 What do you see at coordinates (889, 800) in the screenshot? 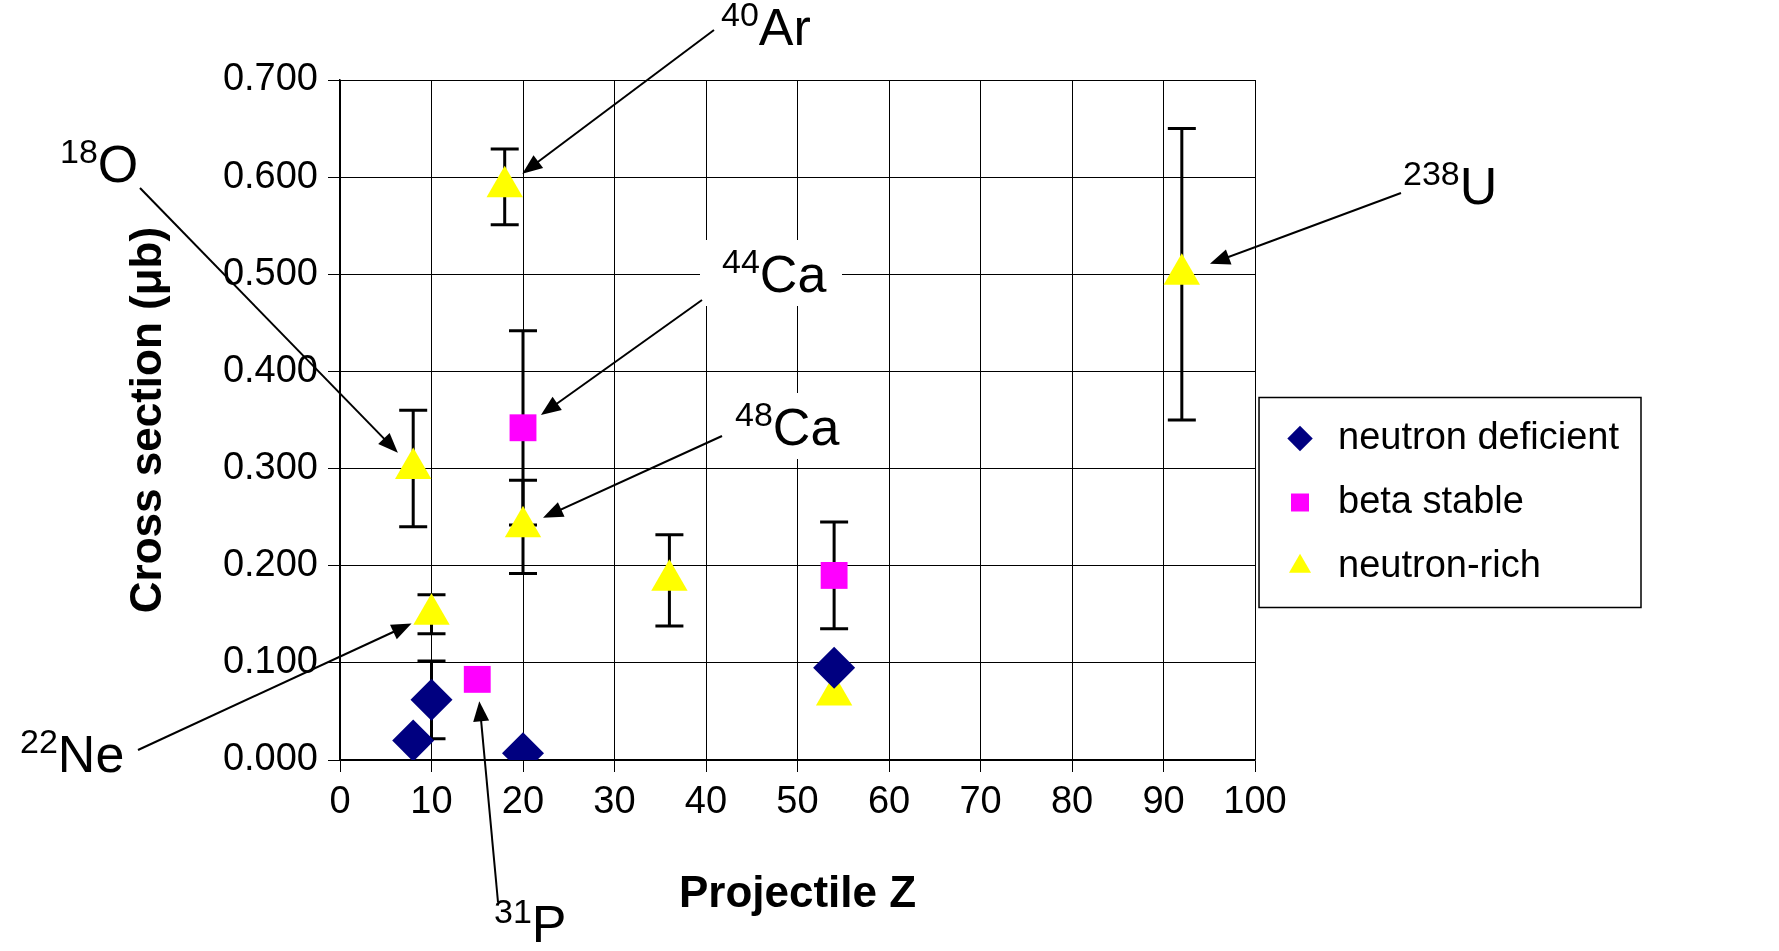
I see `x-tick-label: 60` at bounding box center [889, 800].